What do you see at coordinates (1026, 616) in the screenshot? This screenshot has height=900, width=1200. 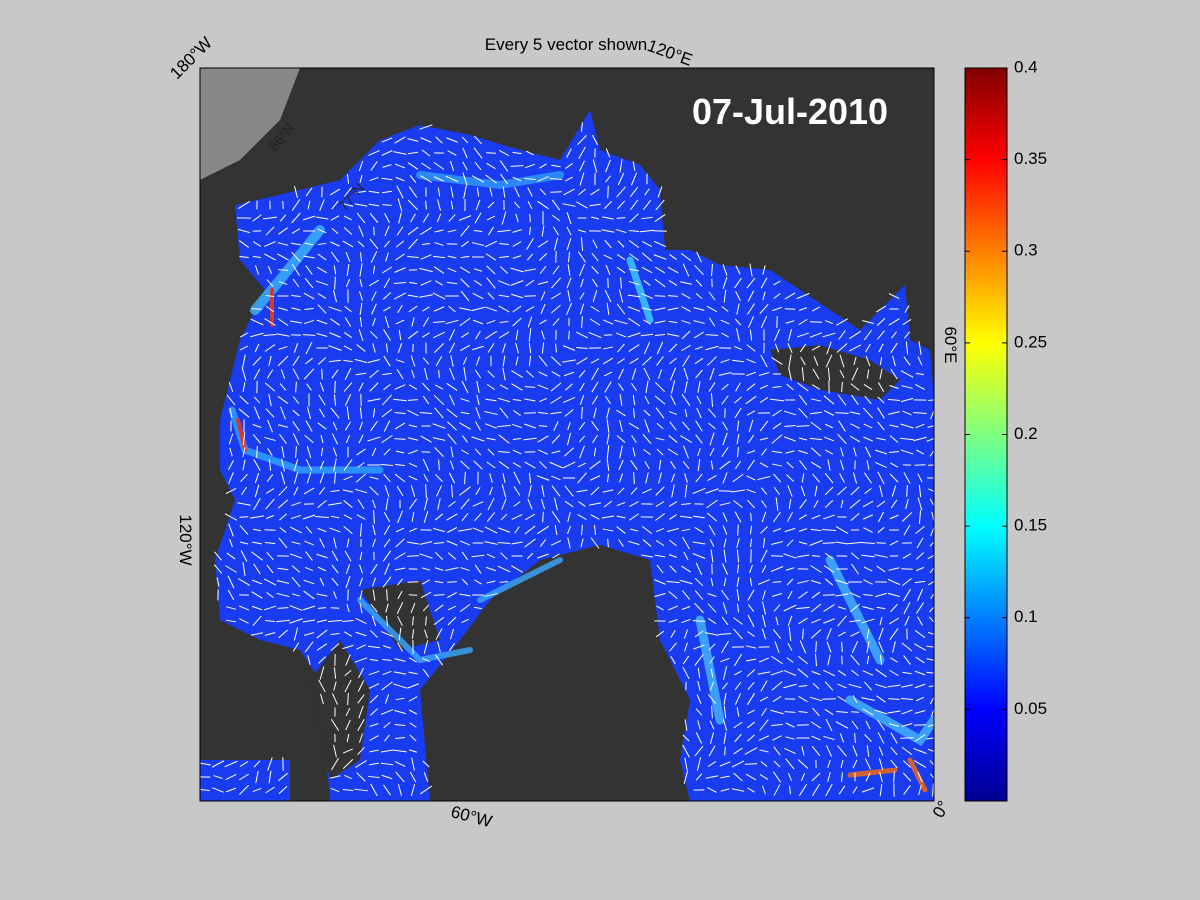 I see `colorbar-tick-label: 0.1` at bounding box center [1026, 616].